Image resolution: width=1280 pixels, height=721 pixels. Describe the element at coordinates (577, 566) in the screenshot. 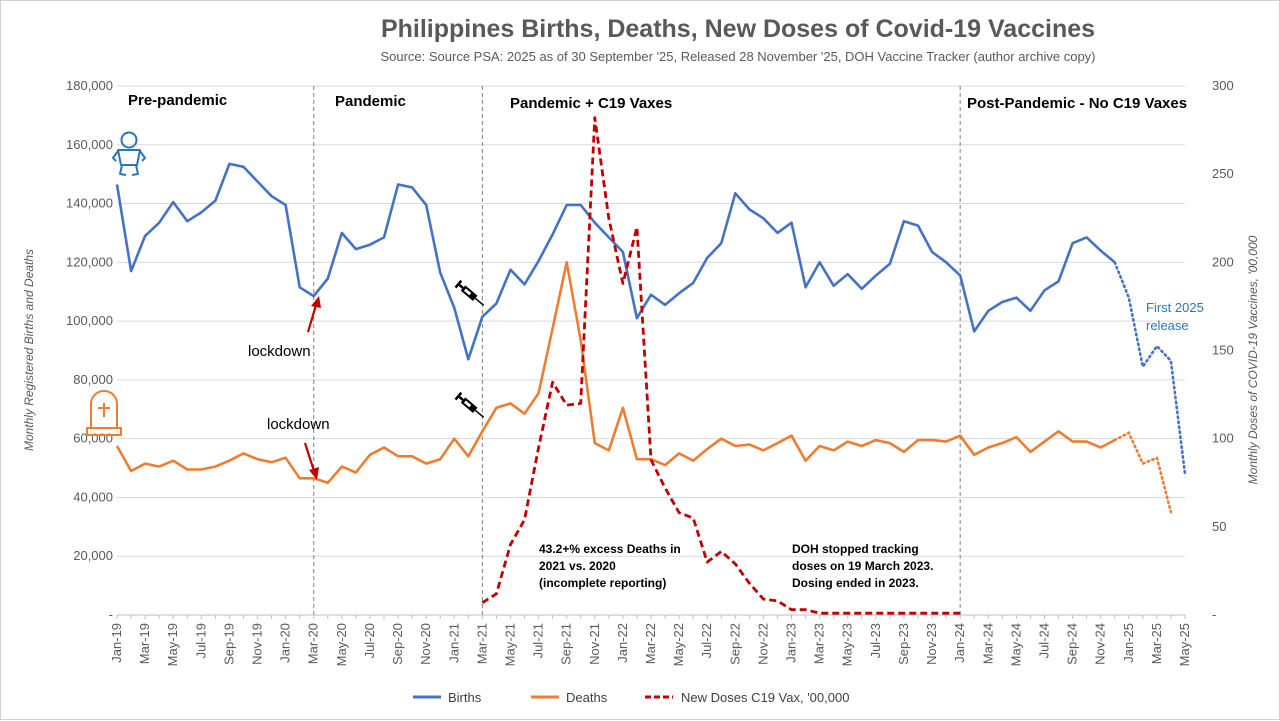

I see `excess-deaths-note-line2: 2021 vs. 2020` at that location.